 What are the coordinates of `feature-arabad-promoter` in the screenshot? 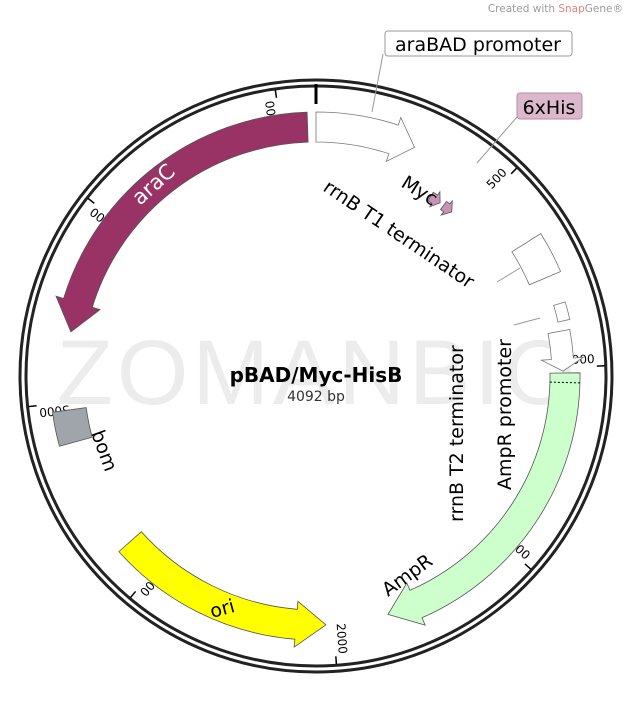 It's located at (365, 137).